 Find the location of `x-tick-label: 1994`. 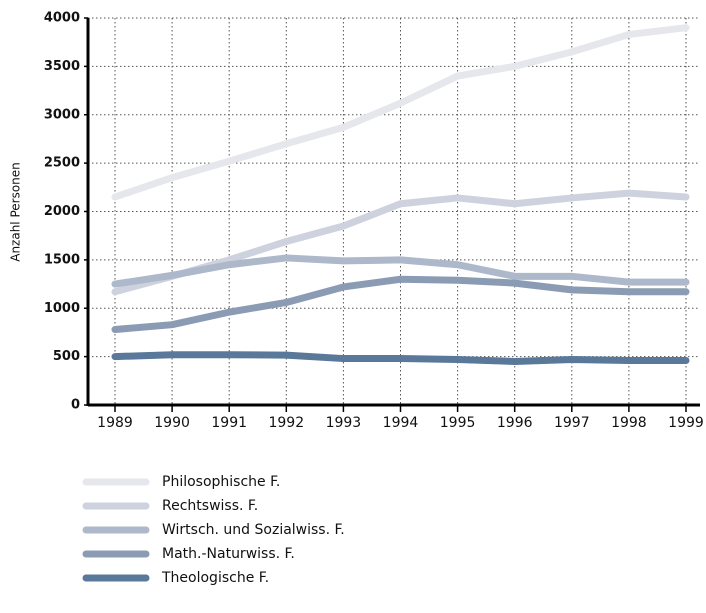

x-tick-label: 1994 is located at coordinates (401, 423).